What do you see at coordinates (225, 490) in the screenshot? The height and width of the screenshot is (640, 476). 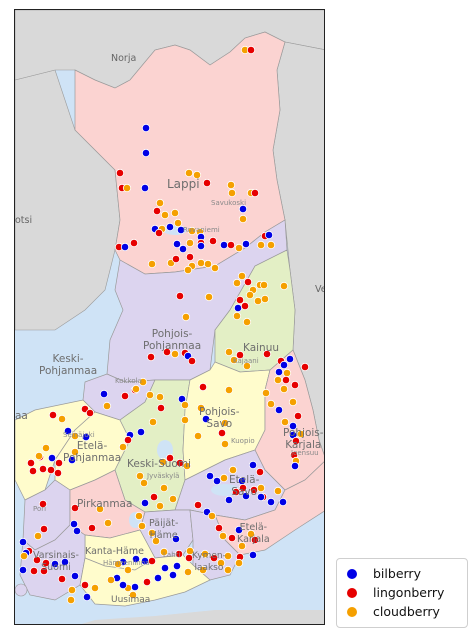 I see `lake` at bounding box center [225, 490].